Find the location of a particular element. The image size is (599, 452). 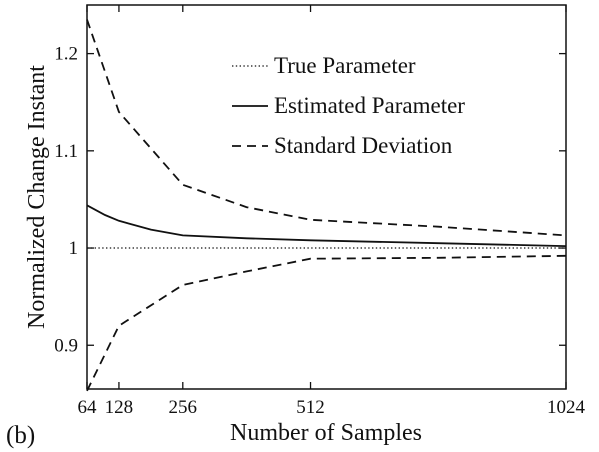

x-tick-label: 256 is located at coordinates (183, 407).